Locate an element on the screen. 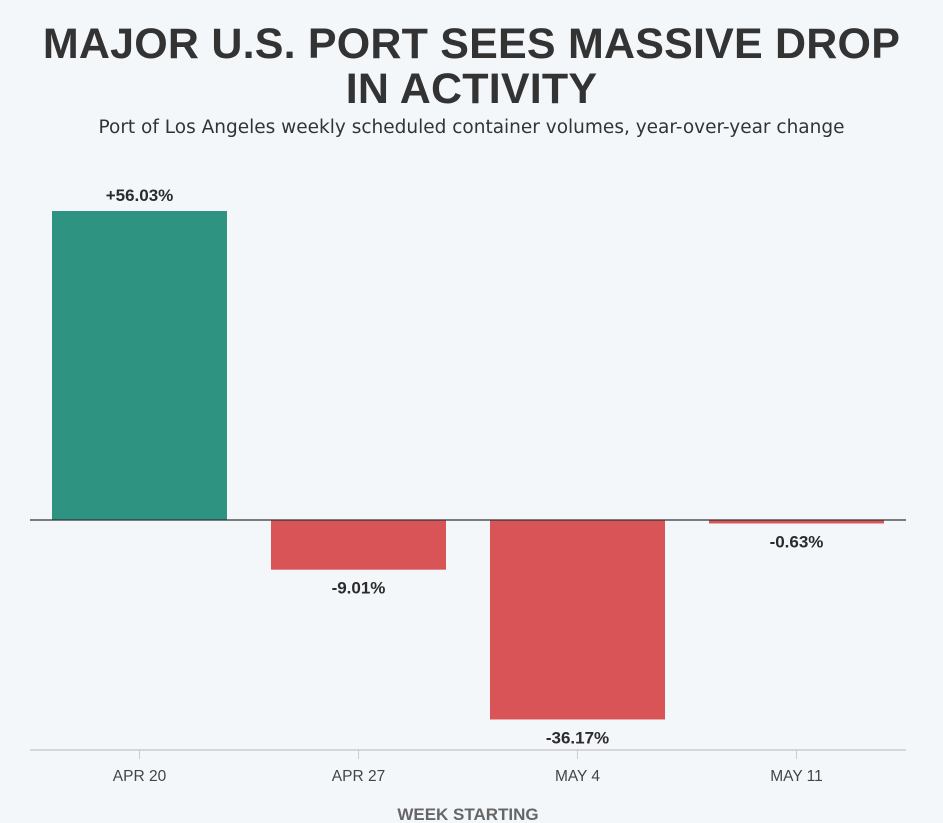 This screenshot has height=823, width=943. x-tick-label: APR 27 is located at coordinates (358, 776).